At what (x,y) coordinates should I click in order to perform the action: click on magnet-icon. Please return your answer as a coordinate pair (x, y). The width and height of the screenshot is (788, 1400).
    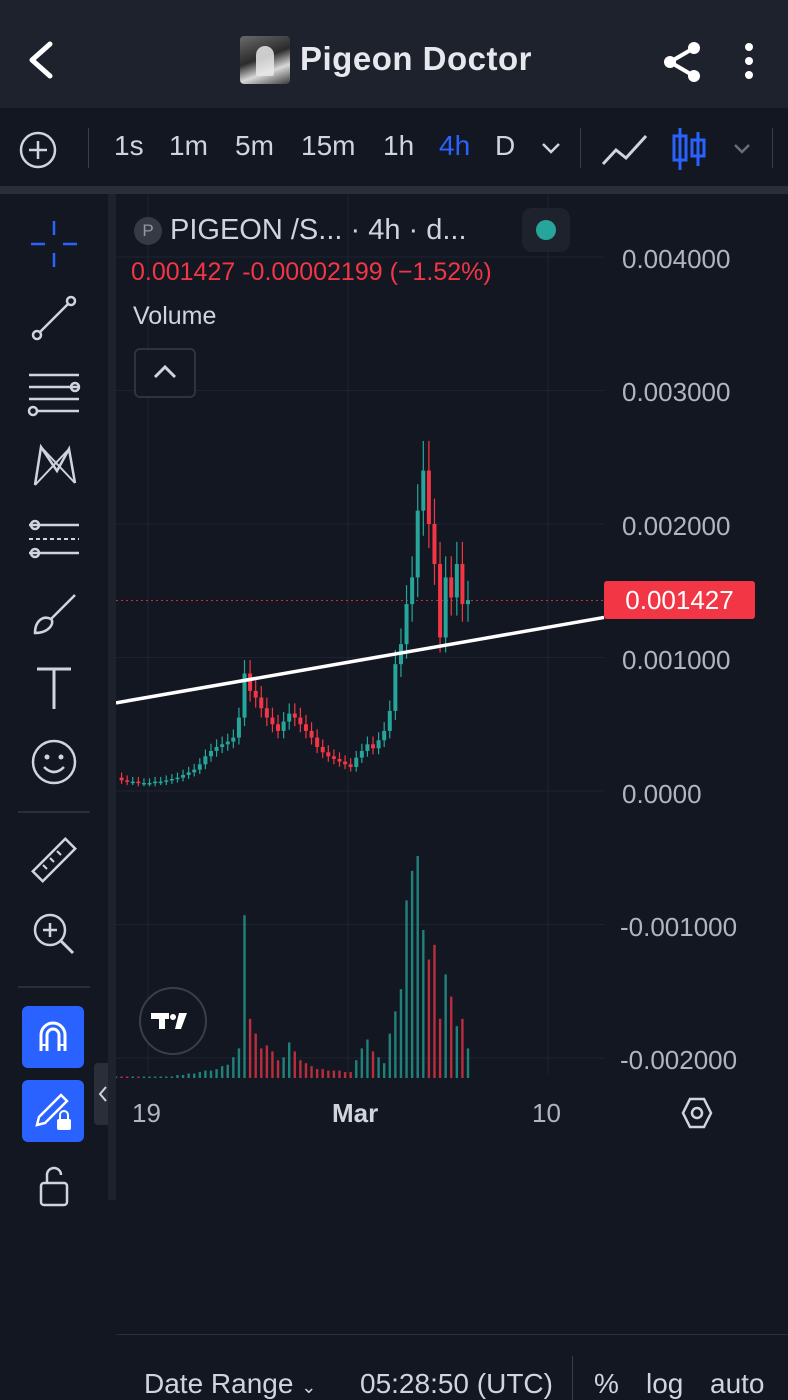
    Looking at the image, I should click on (53, 1036).